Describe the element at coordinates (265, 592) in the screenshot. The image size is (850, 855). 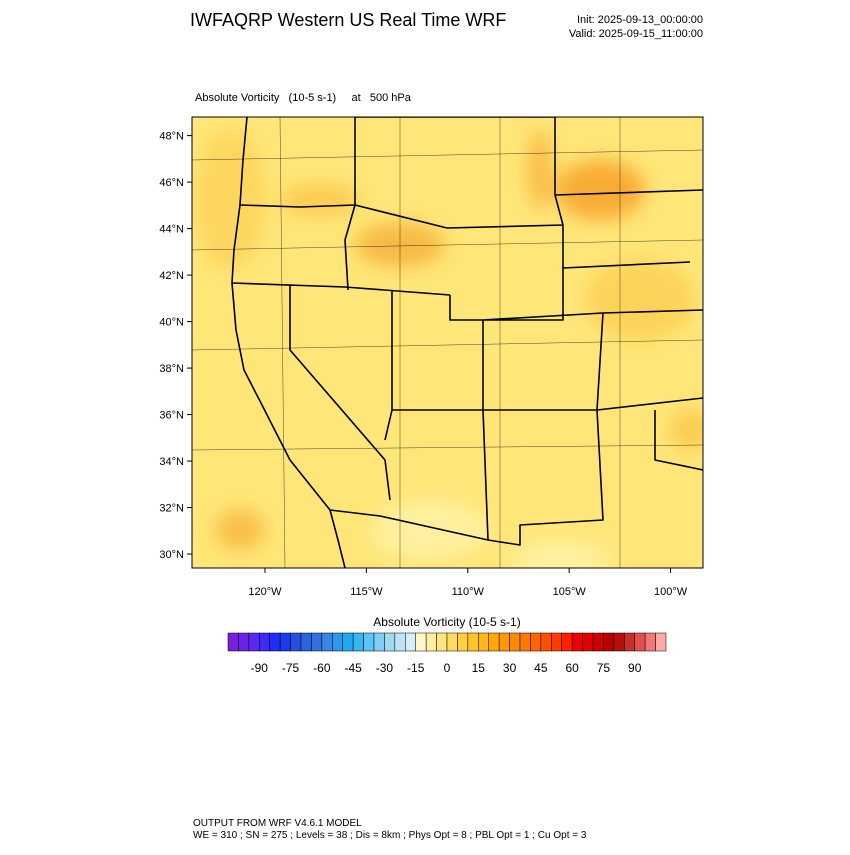
I see `lon-tick-label: 120°W` at that location.